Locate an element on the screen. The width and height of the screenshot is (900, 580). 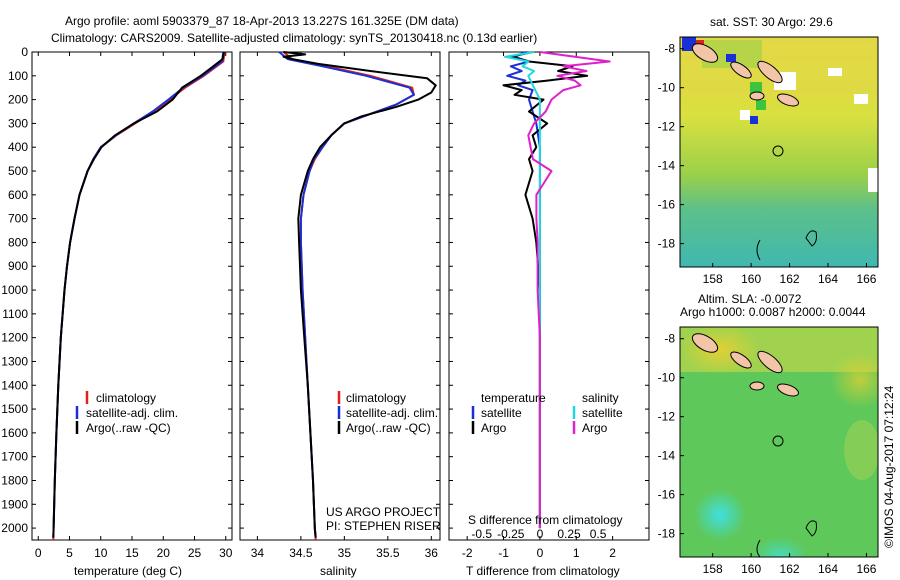
depth-tick-label: 300 is located at coordinates (18, 123).